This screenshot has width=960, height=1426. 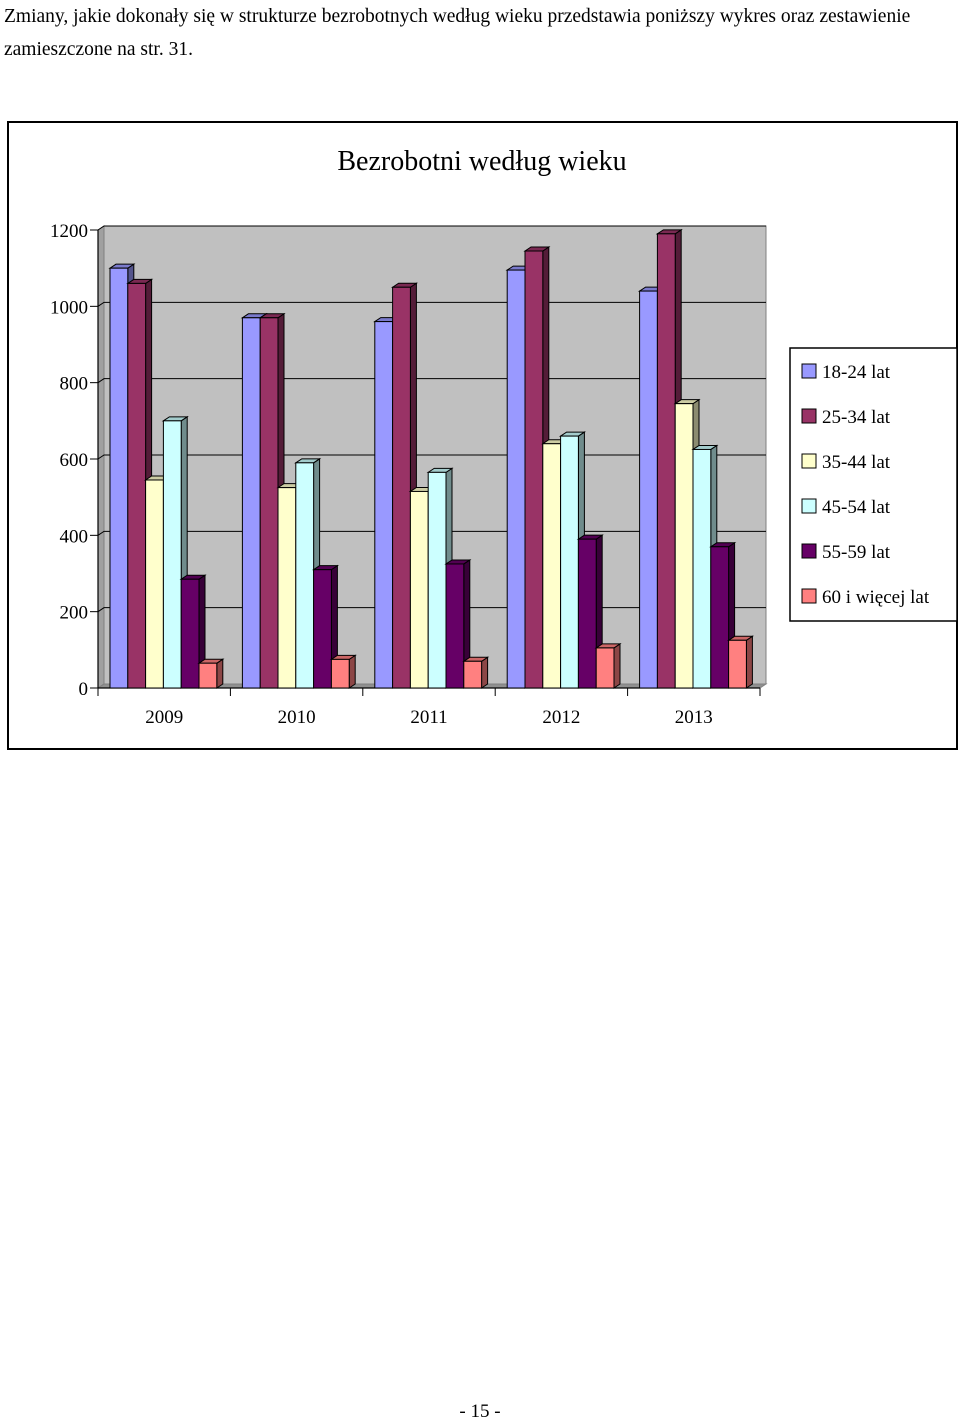 What do you see at coordinates (431, 228) in the screenshot?
I see `gridline` at bounding box center [431, 228].